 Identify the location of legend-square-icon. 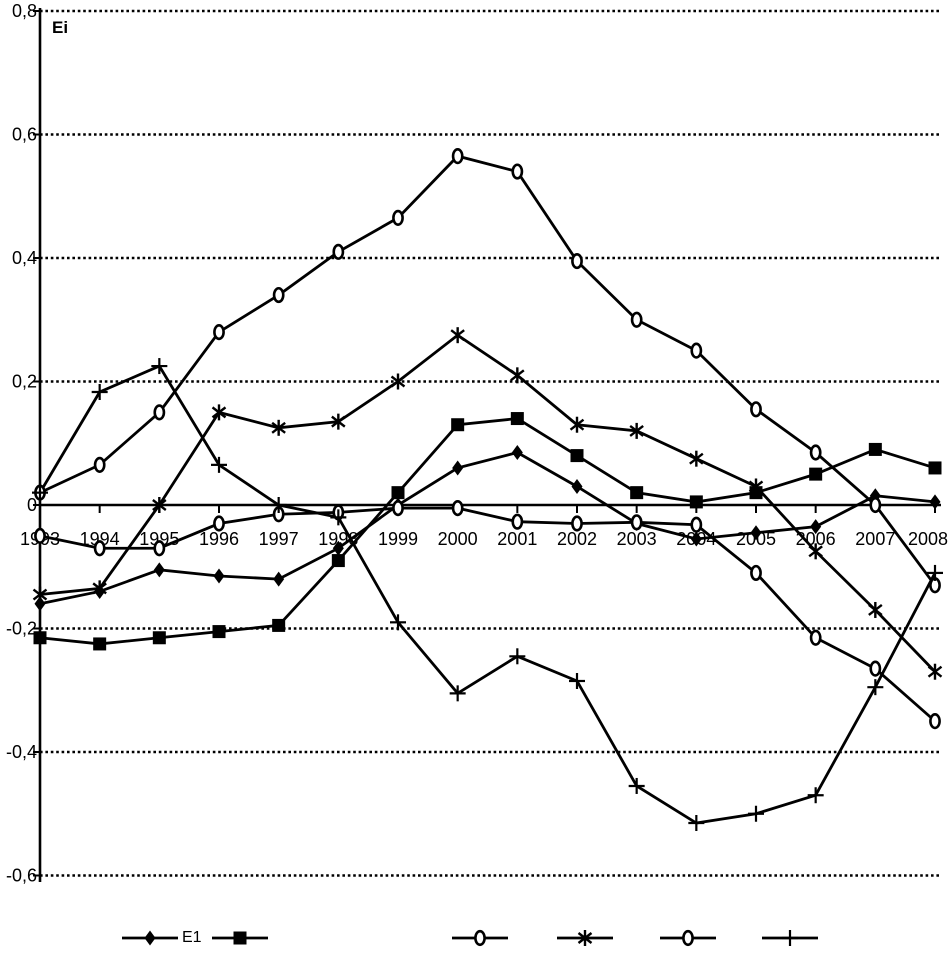
(240, 938).